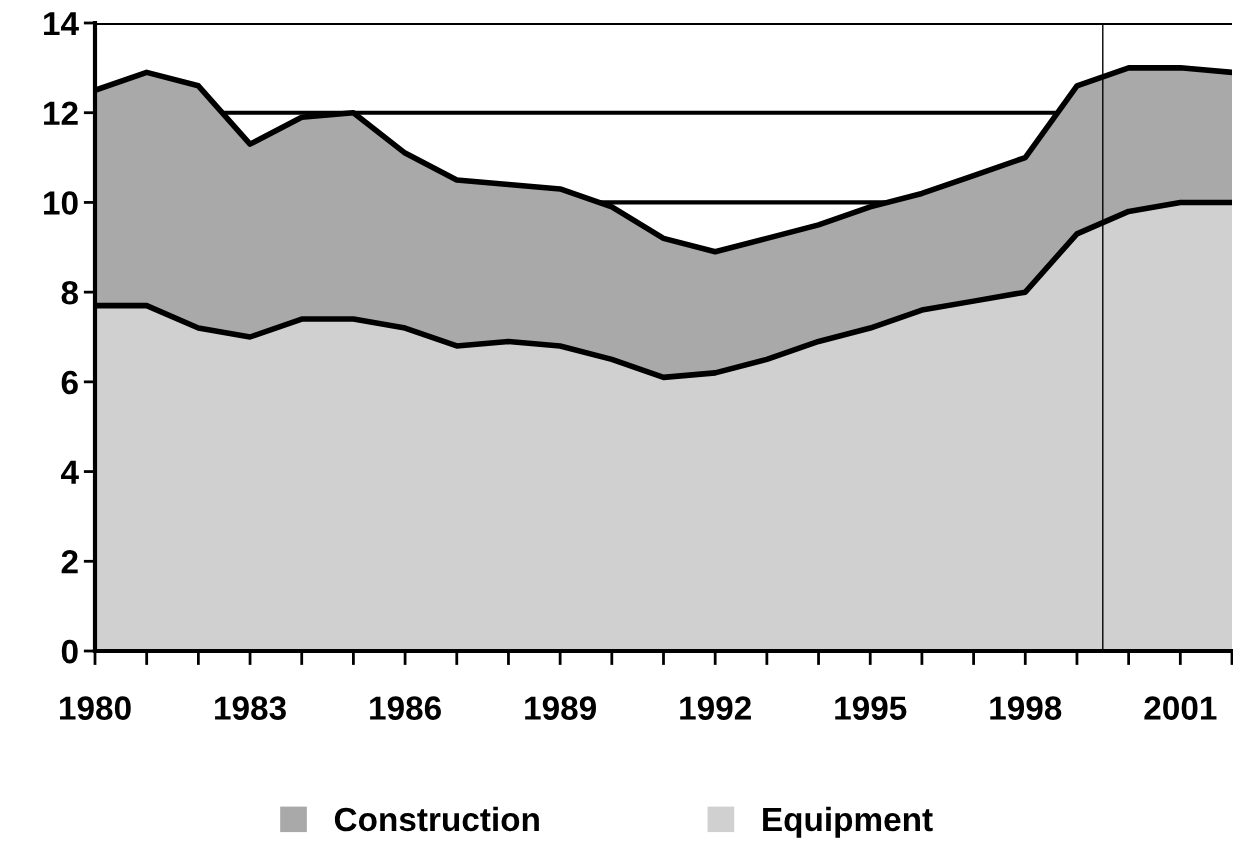 The height and width of the screenshot is (850, 1233). Describe the element at coordinates (70, 472) in the screenshot. I see `y-tick-label: 4` at that location.